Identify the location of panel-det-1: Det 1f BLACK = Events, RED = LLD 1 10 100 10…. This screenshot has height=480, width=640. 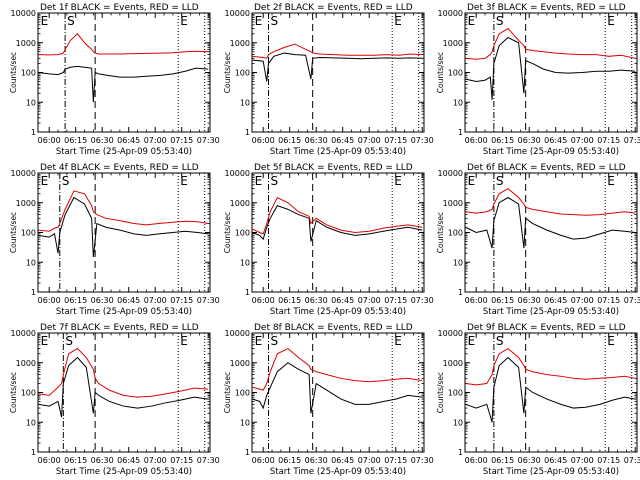
(114, 80).